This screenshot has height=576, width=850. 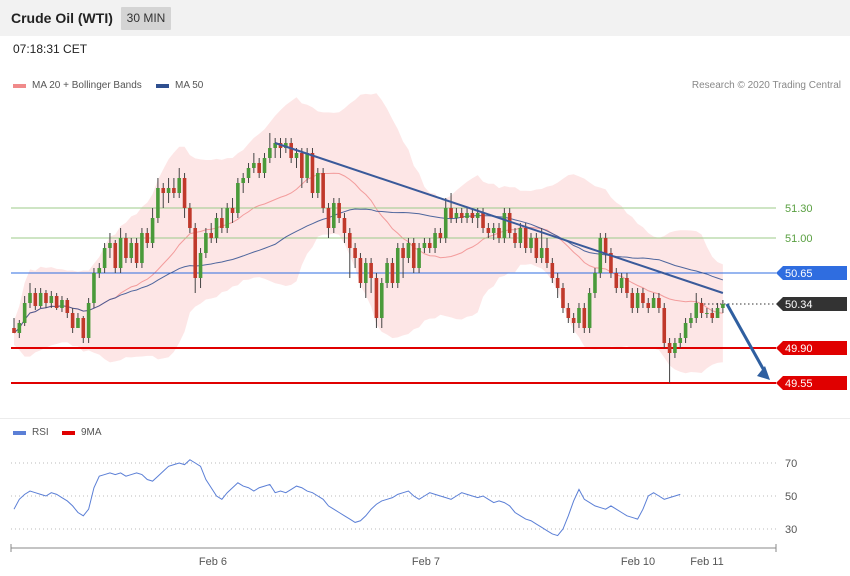 What do you see at coordinates (799, 209) in the screenshot?
I see `price-label-51-30: 51.30` at bounding box center [799, 209].